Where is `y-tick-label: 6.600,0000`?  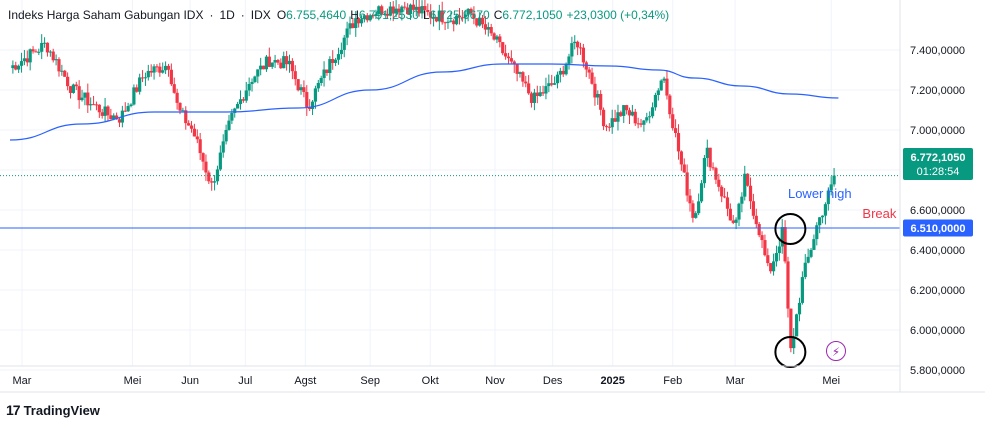 y-tick-label: 6.600,0000 is located at coordinates (937, 211).